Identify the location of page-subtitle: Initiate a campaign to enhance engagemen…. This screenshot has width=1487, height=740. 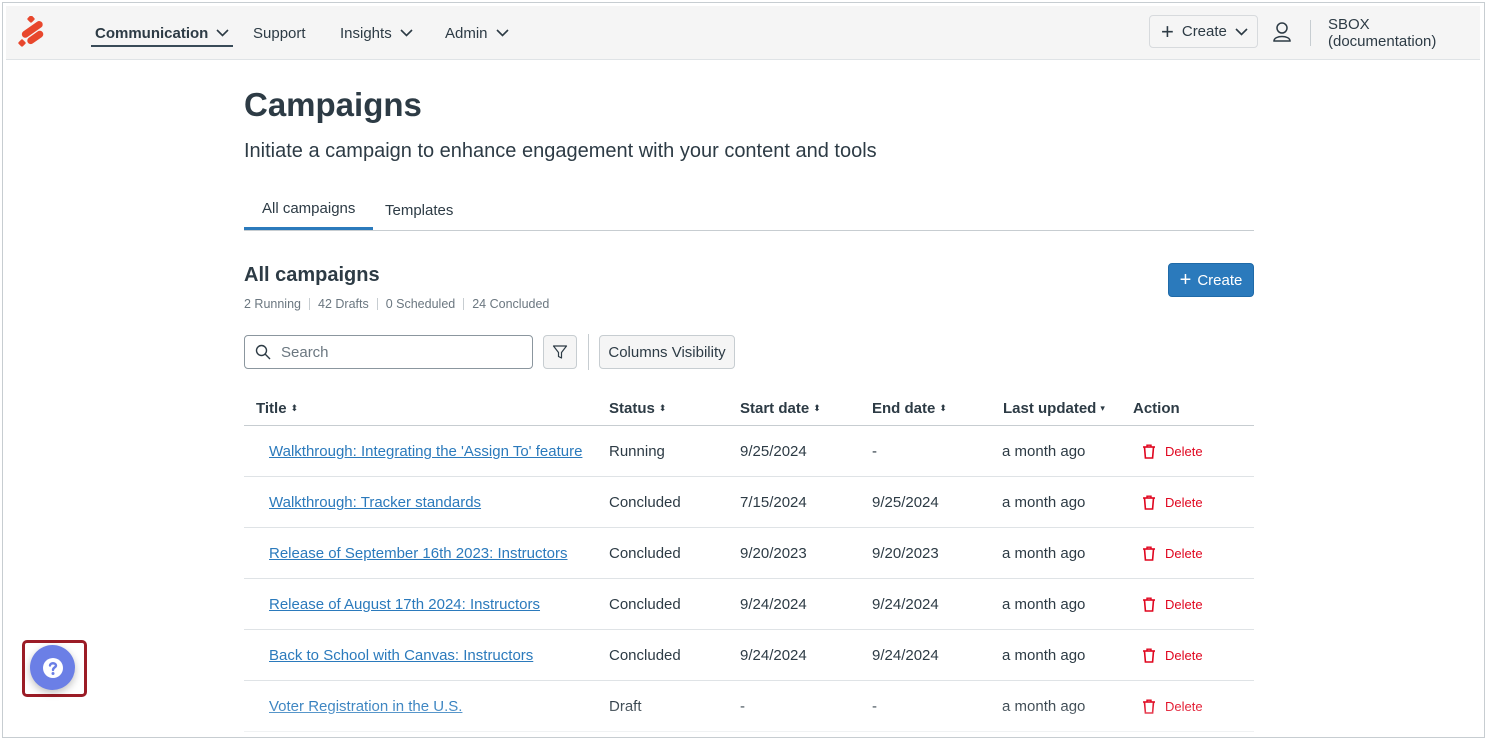
(560, 151).